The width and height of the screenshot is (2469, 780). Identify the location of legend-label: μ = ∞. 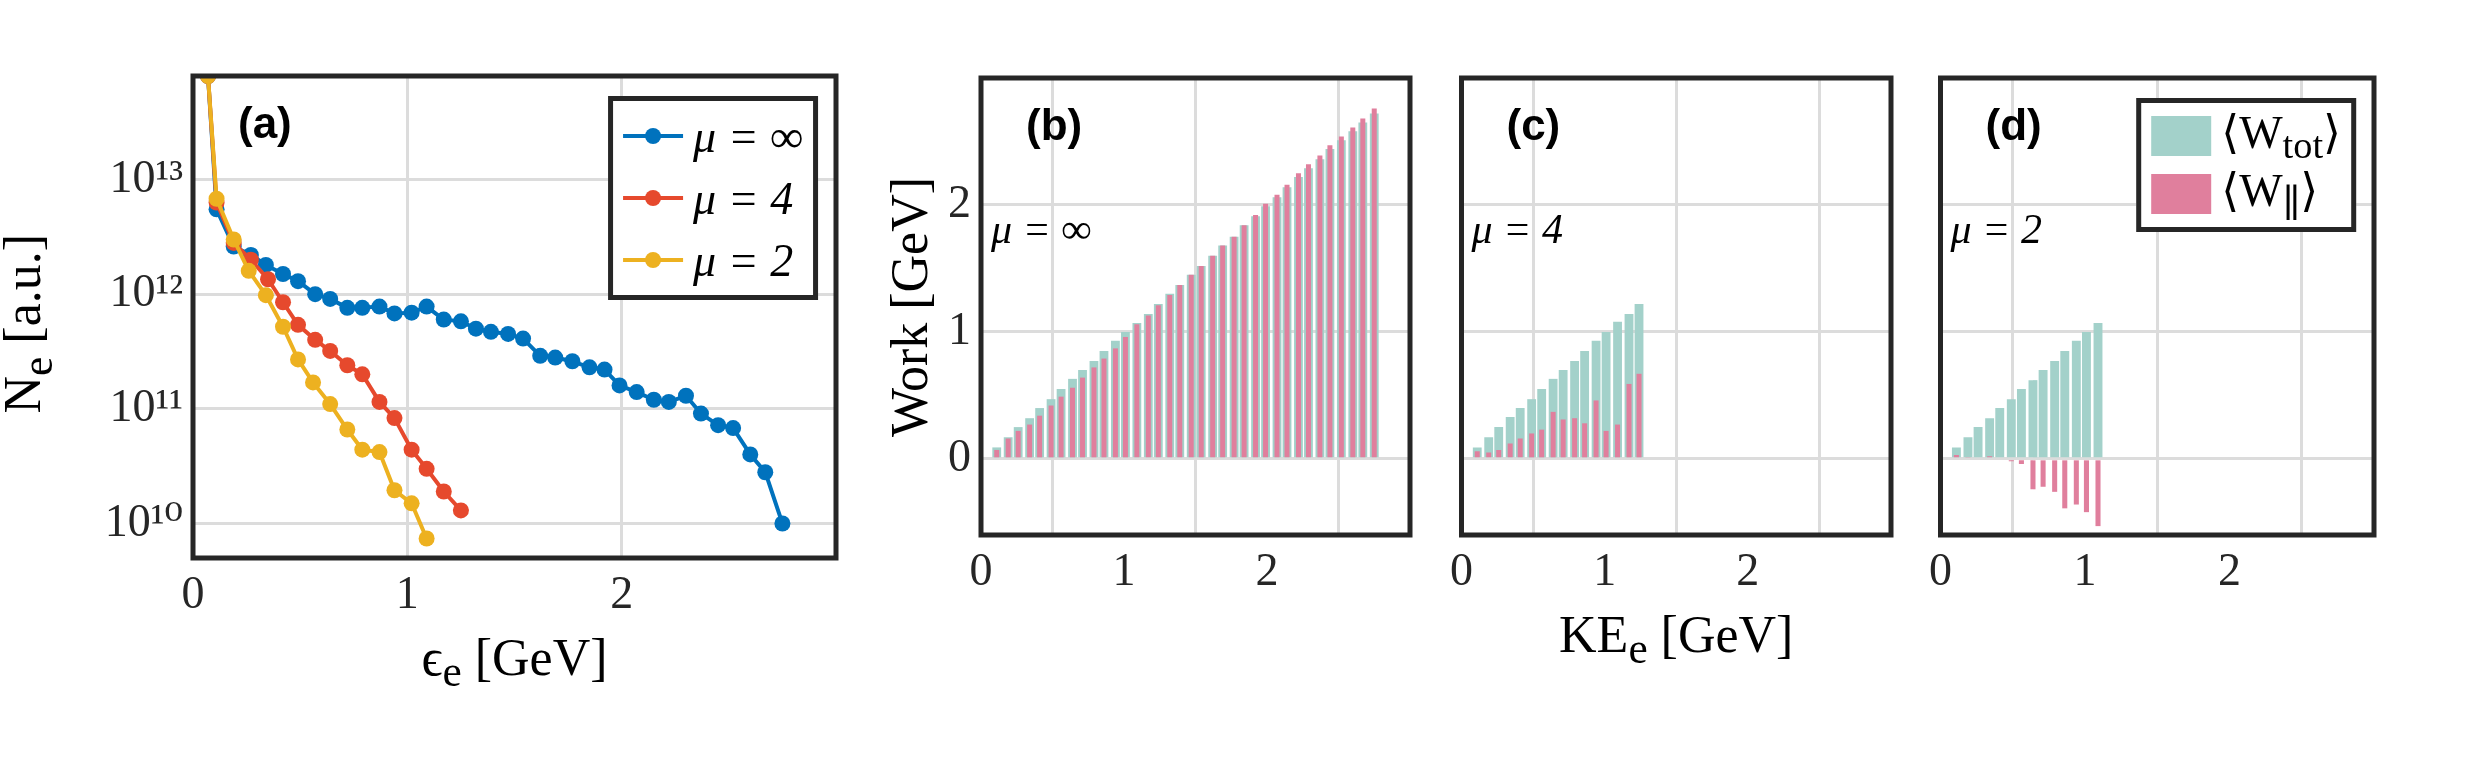
(748, 136).